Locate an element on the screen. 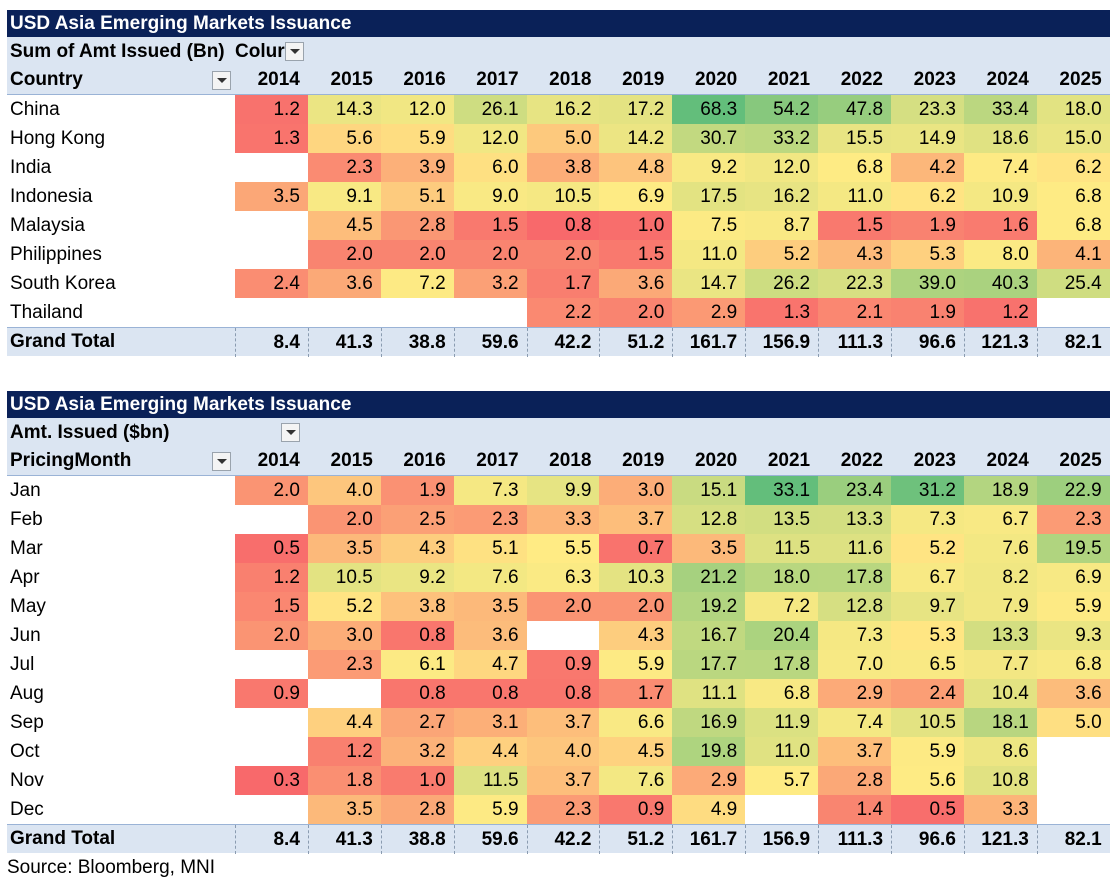  data-cell: 8.0 is located at coordinates (1000, 254).